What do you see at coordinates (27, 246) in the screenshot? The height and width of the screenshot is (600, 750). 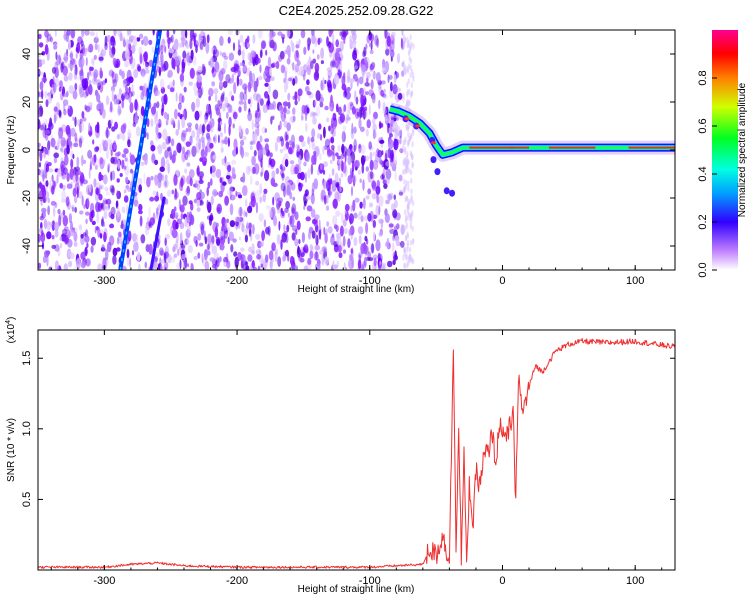 I see `y-tick-label: -40` at bounding box center [27, 246].